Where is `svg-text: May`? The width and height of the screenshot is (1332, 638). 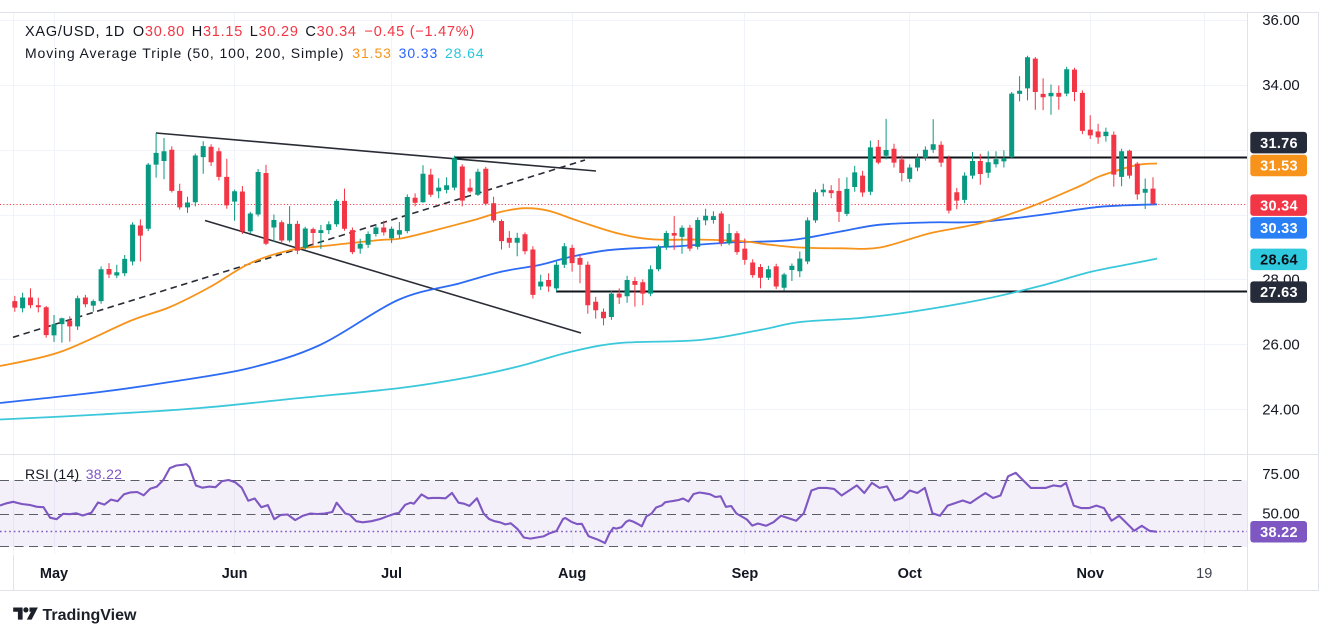 svg-text: May is located at coordinates (54, 574).